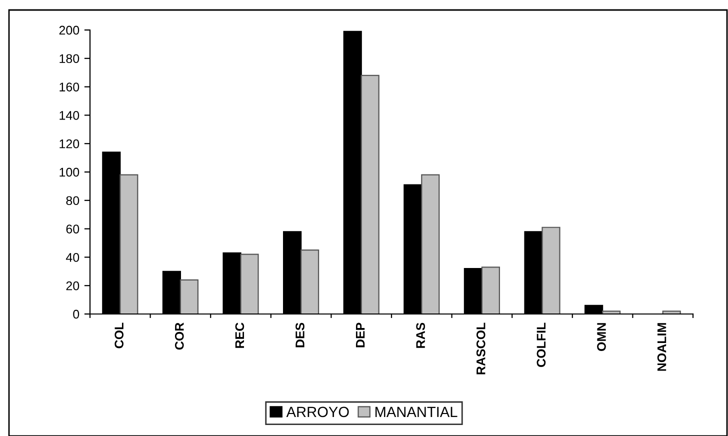 Image resolution: width=728 pixels, height=436 pixels. Describe the element at coordinates (73, 201) in the screenshot. I see `y-tick-label: 80` at that location.